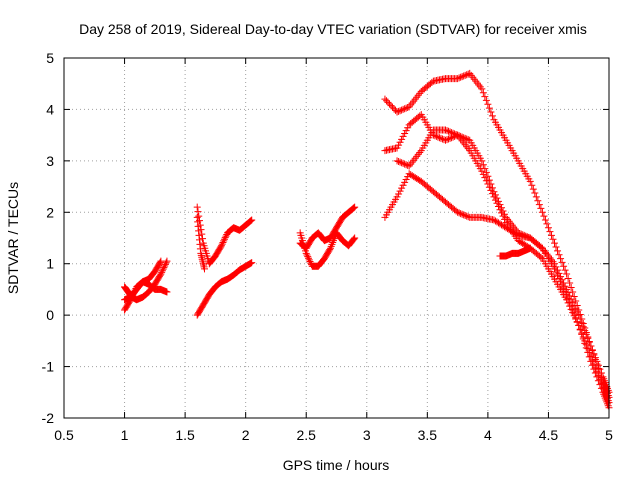  What do you see at coordinates (13, 238) in the screenshot?
I see `y-axis-label: SDTVAR / TECUs` at bounding box center [13, 238].